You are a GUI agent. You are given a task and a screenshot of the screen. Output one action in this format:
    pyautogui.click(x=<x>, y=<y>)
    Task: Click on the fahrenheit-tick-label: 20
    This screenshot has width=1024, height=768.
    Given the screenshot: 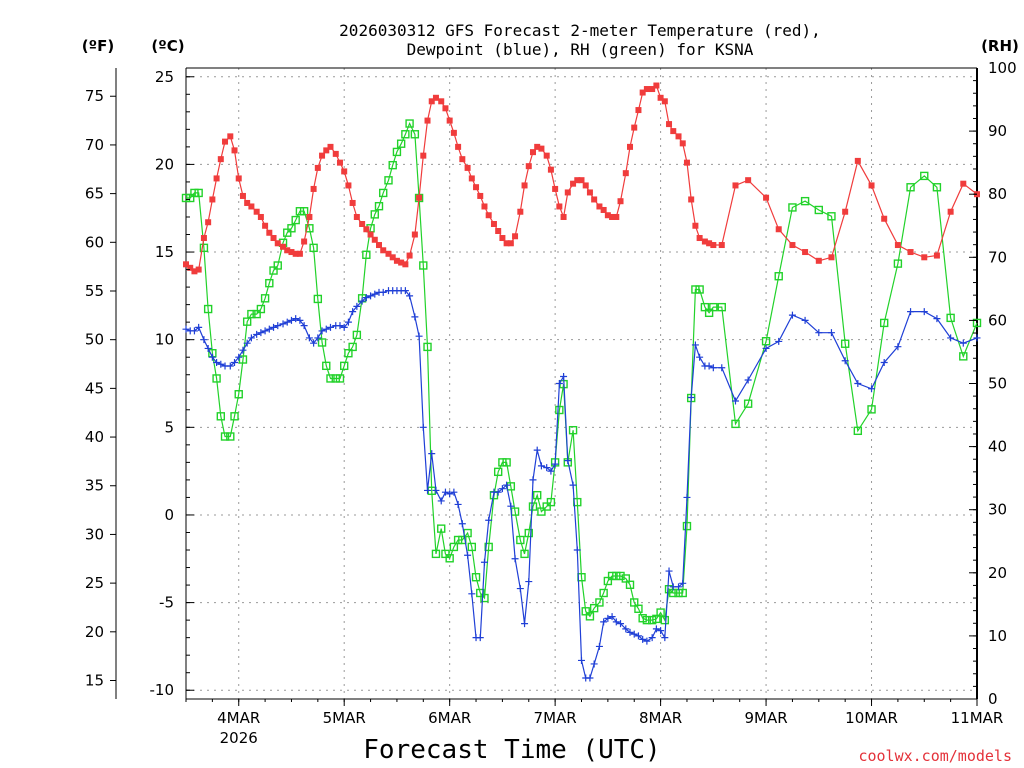 What is the action you would take?
    pyautogui.click(x=94, y=632)
    